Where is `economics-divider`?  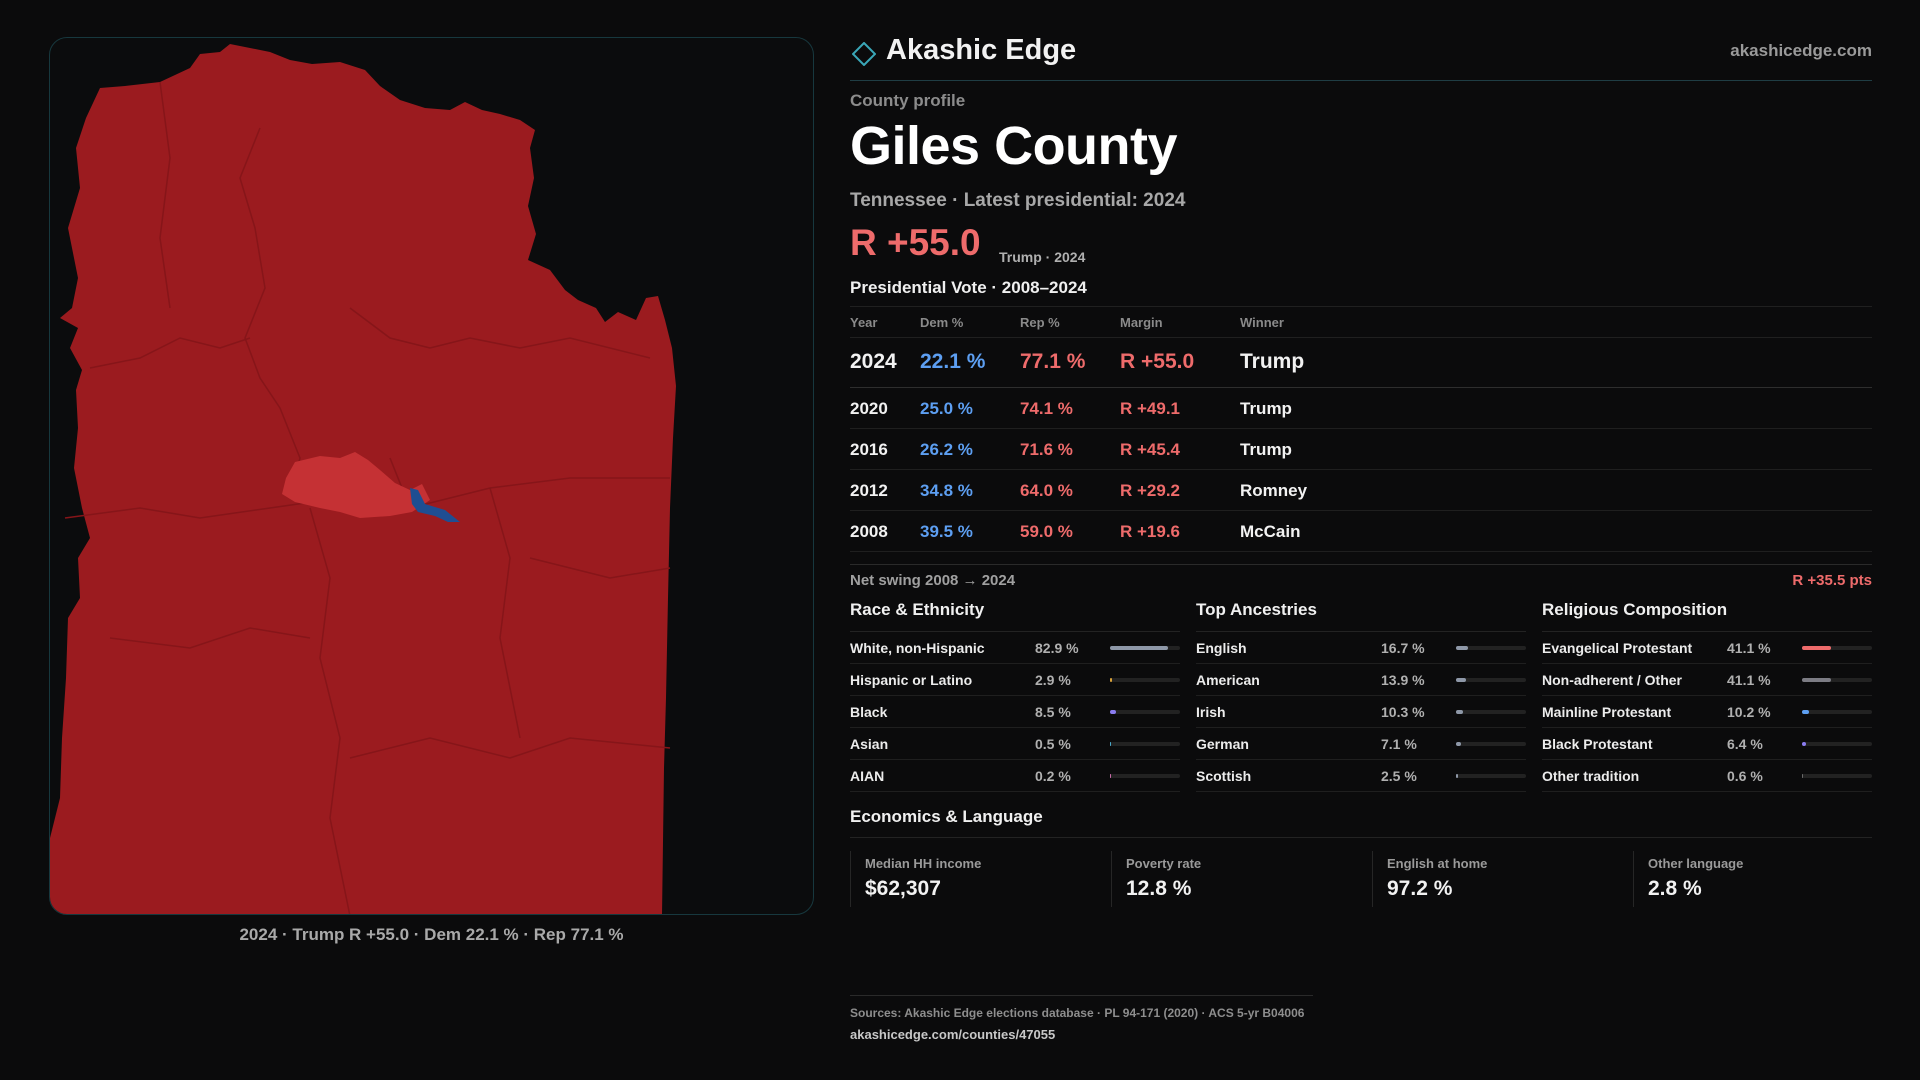
economics-divider is located at coordinates (1361, 837).